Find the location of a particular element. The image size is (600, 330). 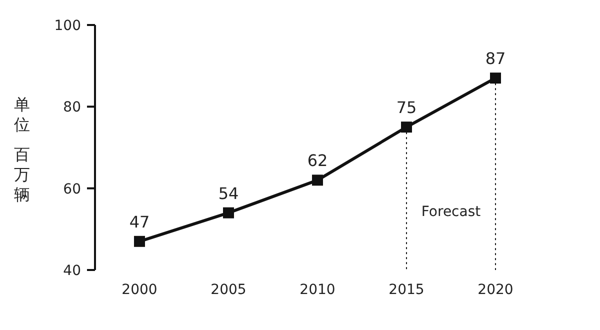

data-label: 47 is located at coordinates (139, 222).